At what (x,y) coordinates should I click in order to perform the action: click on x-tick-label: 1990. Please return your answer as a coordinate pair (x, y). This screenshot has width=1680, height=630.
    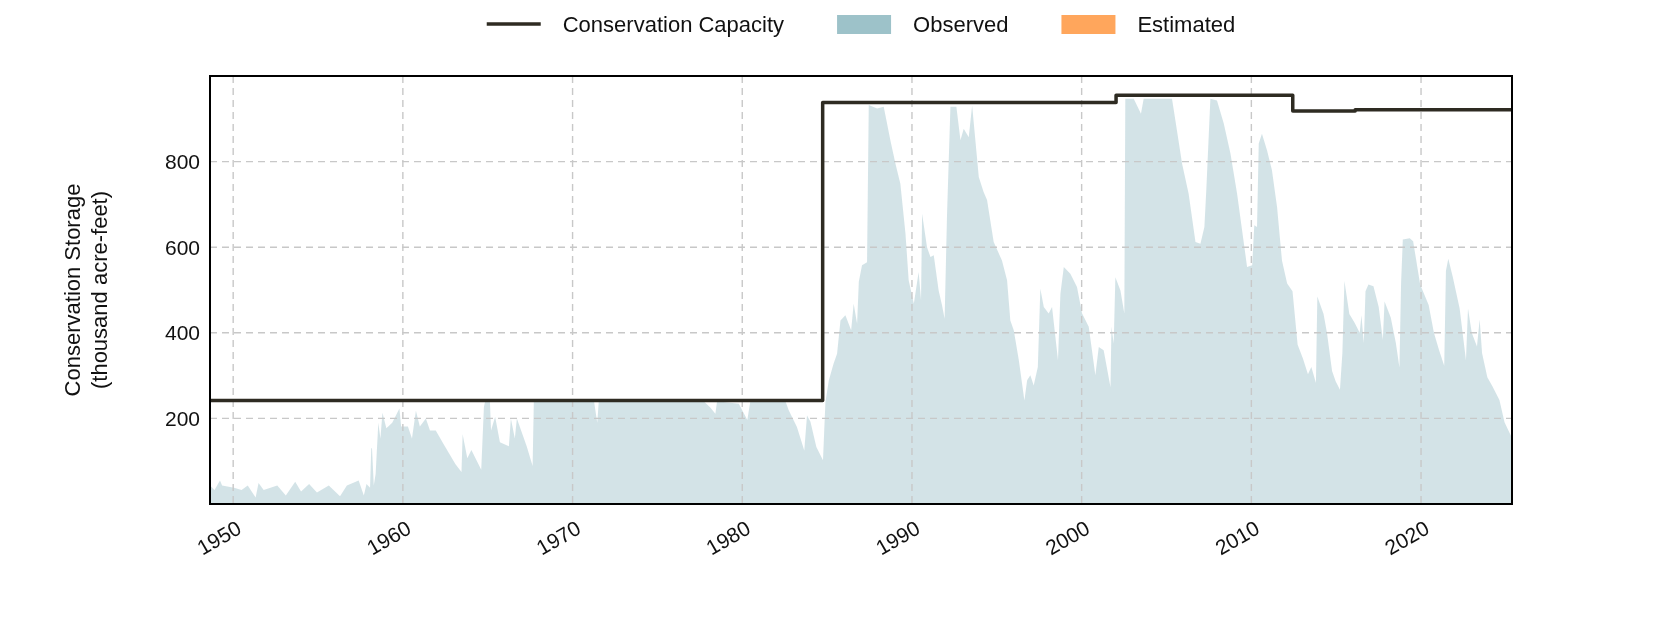
    Looking at the image, I should click on (897, 538).